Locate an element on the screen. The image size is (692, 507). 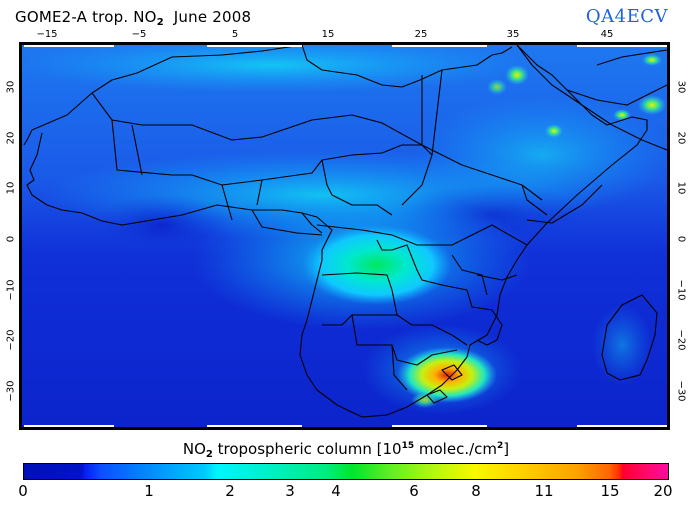
lon-tick: 35 is located at coordinates (513, 34).